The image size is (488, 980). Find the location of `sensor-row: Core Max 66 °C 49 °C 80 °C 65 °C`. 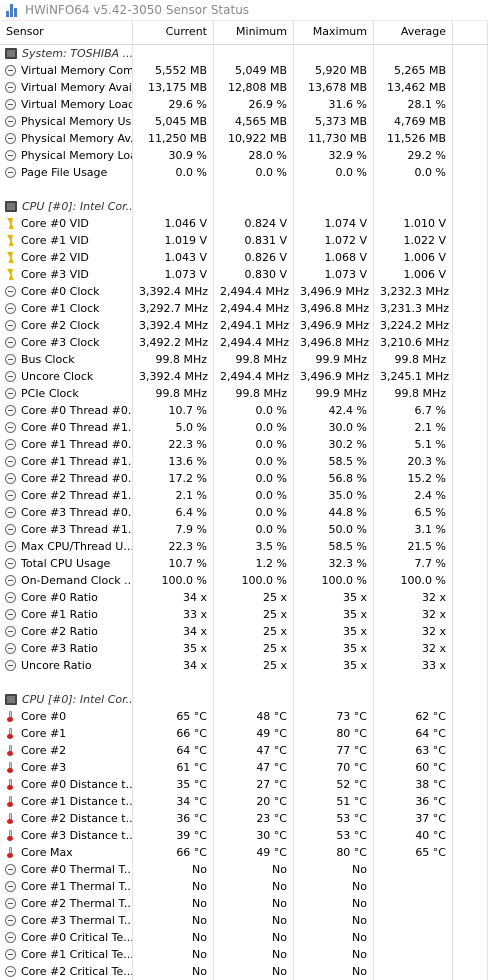

sensor-row: Core Max 66 °C 49 °C 80 °C 65 °C is located at coordinates (244, 852).